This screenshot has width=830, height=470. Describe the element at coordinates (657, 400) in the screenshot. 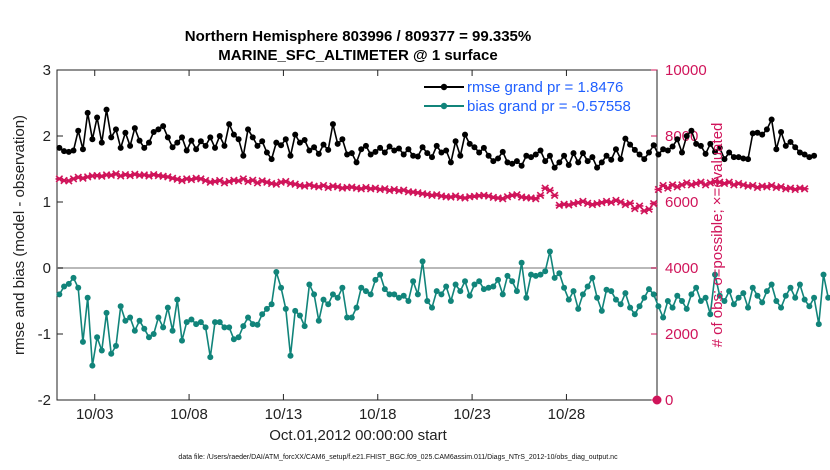

I see `possible-obs-marker` at that location.